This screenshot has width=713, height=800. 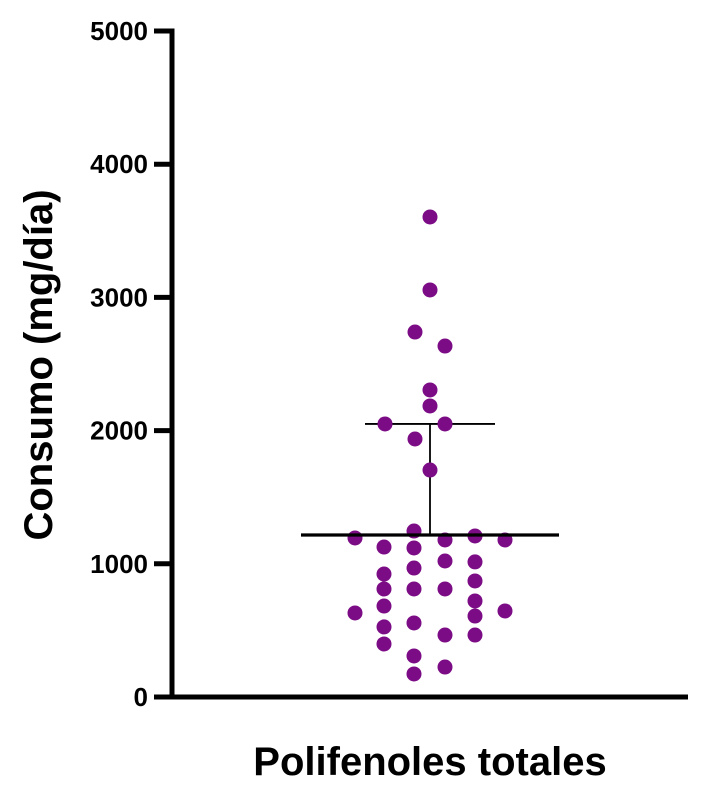 What do you see at coordinates (119, 431) in the screenshot?
I see `y-tick-label: 2000` at bounding box center [119, 431].